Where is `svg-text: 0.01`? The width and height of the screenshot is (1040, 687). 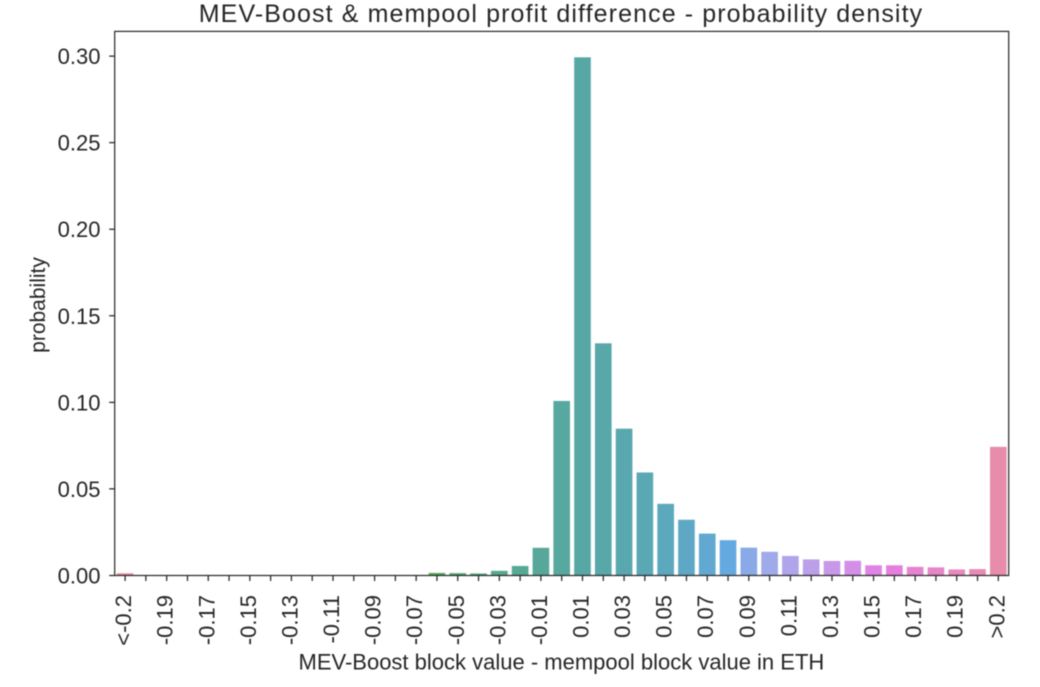 svg-text: 0.01 is located at coordinates (580, 616).